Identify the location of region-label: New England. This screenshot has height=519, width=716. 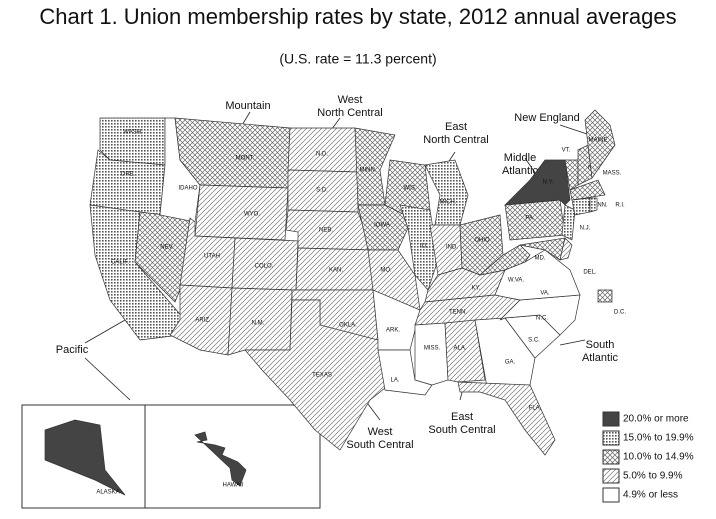
(546, 118).